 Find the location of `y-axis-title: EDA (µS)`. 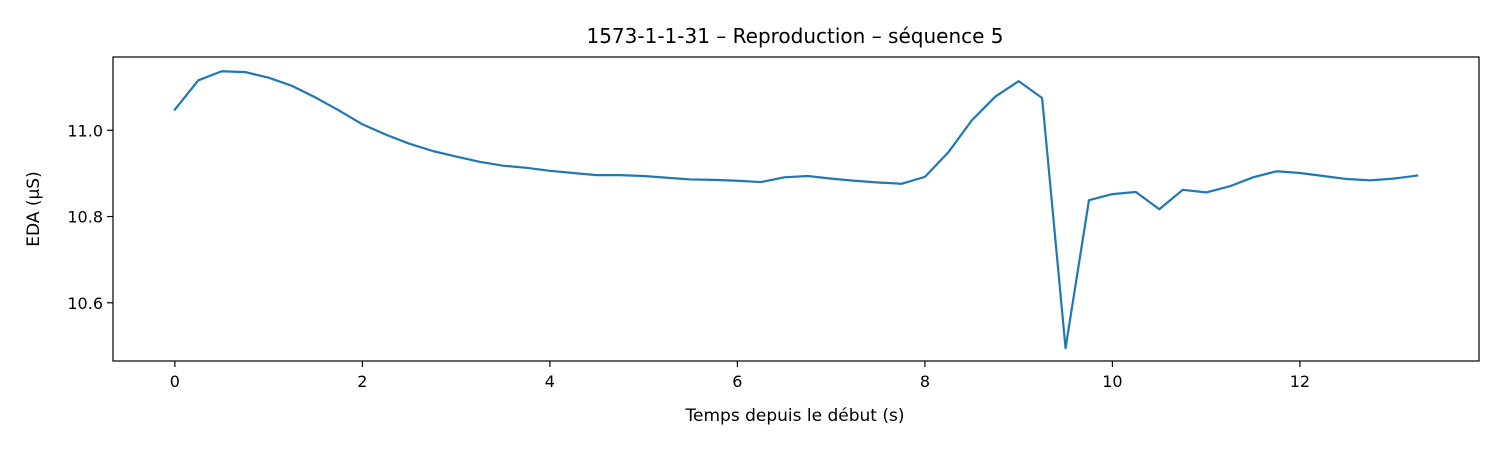

y-axis-title: EDA (µS) is located at coordinates (34, 208).